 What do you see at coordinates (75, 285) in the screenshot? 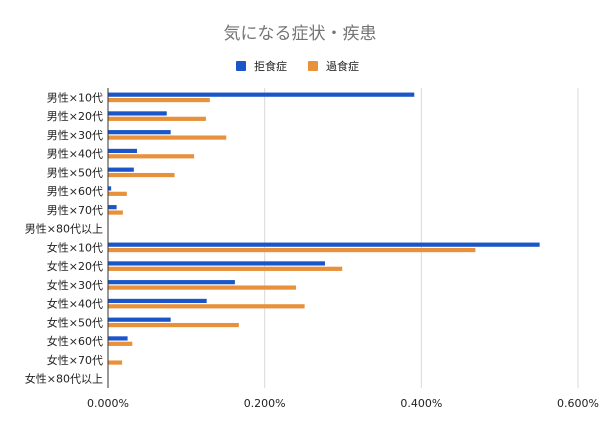
I see `category-label: 女性×30代` at bounding box center [75, 285].